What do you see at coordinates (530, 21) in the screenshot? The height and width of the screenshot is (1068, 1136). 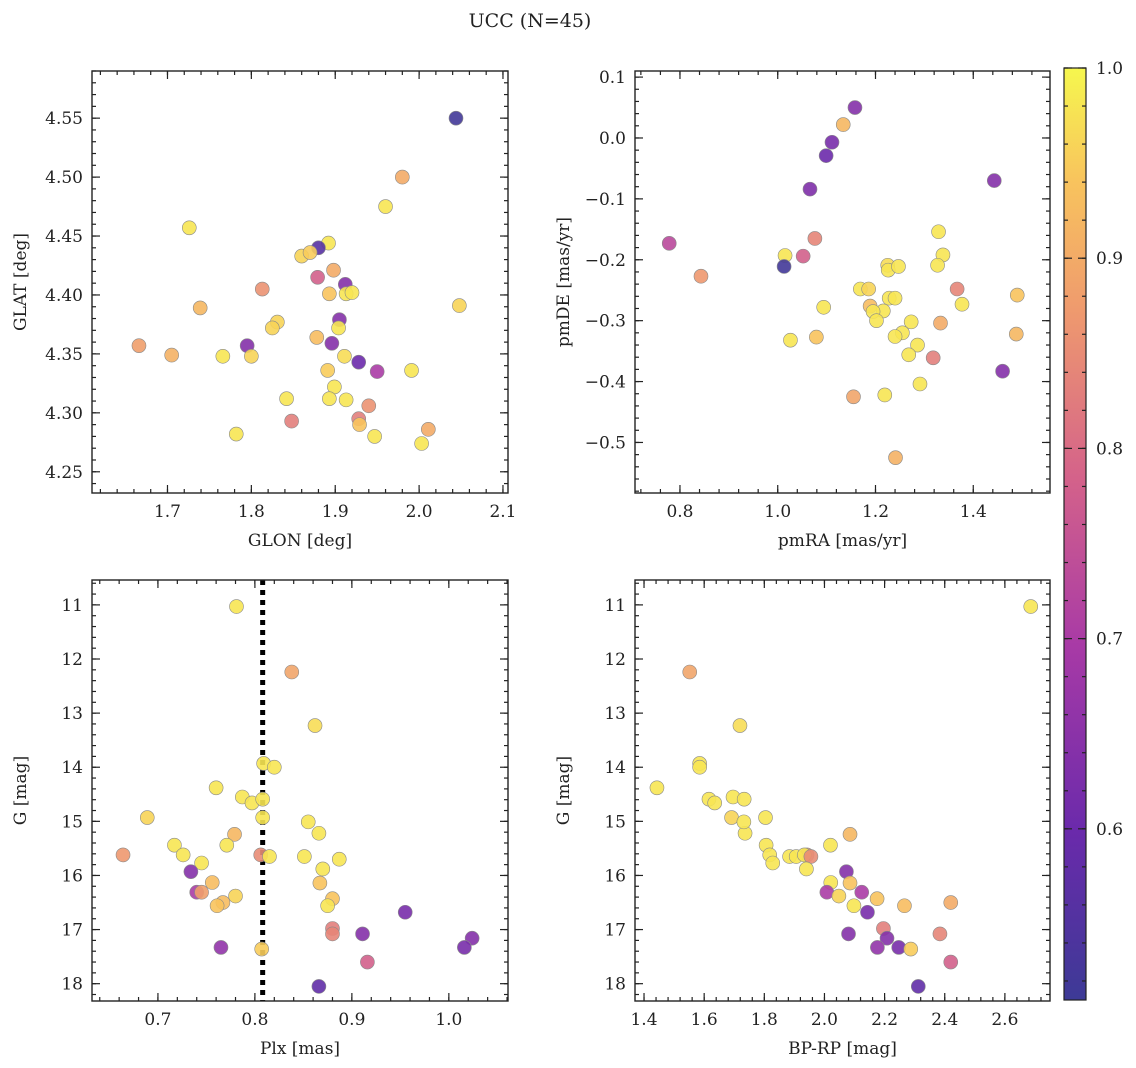 I see `figure-title: UCC (N=45)` at bounding box center [530, 21].